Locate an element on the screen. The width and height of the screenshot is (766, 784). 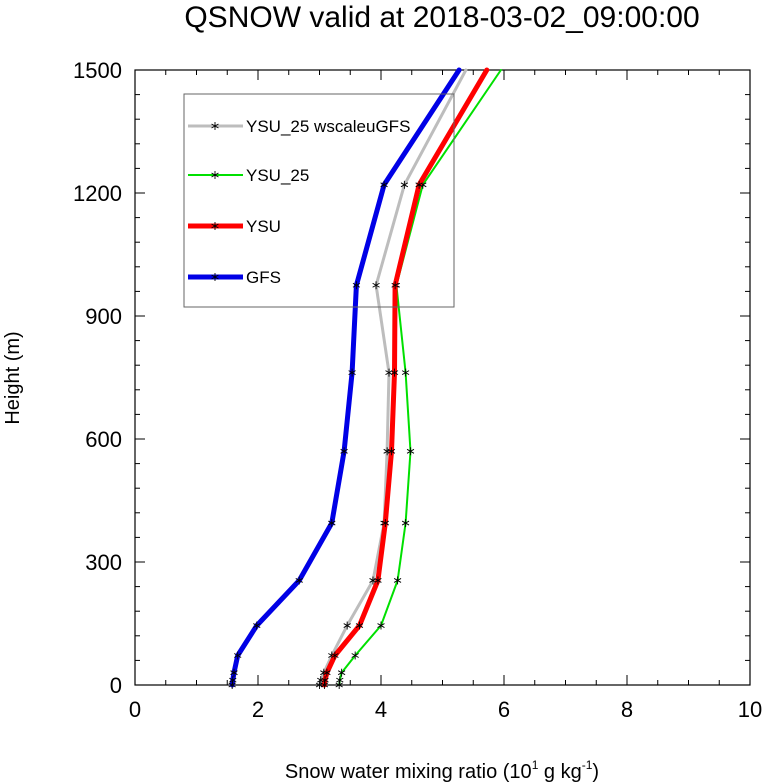
legend-label: YSU is located at coordinates (263, 226).